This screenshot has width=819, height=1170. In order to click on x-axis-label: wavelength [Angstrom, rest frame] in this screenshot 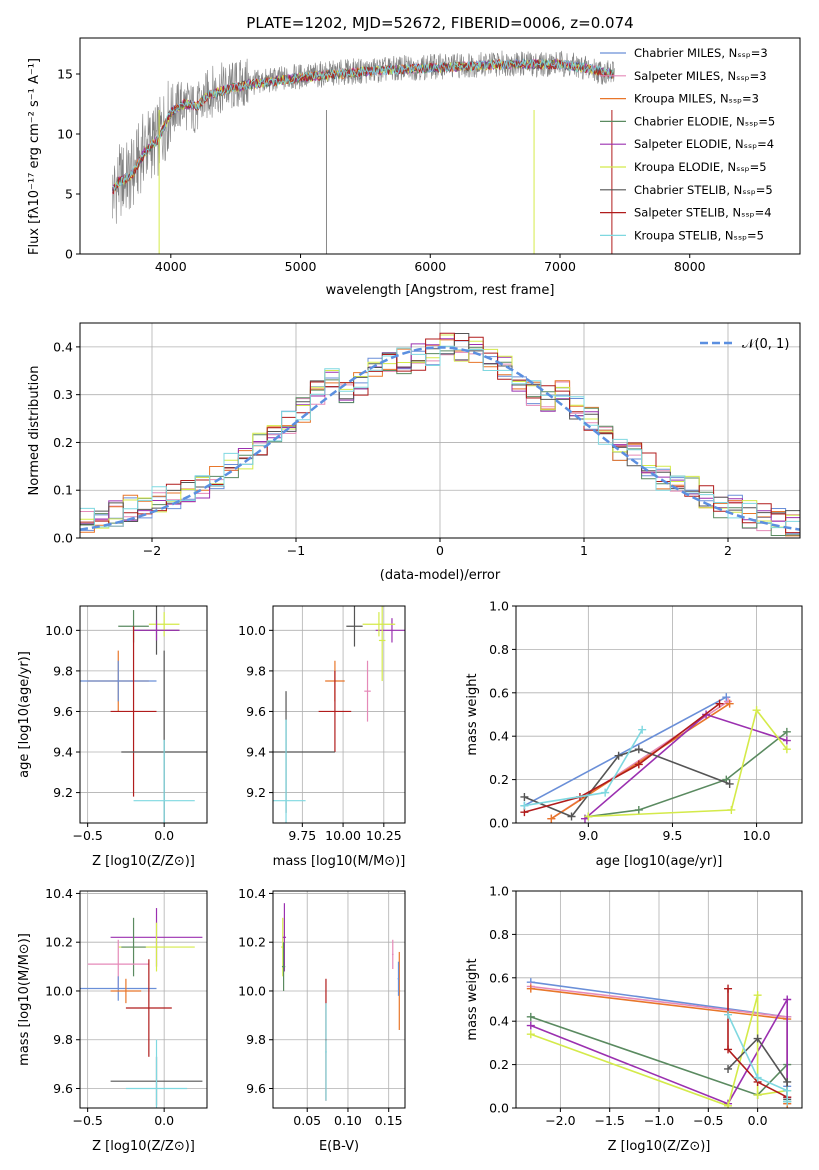, I will do `click(440, 290)`.